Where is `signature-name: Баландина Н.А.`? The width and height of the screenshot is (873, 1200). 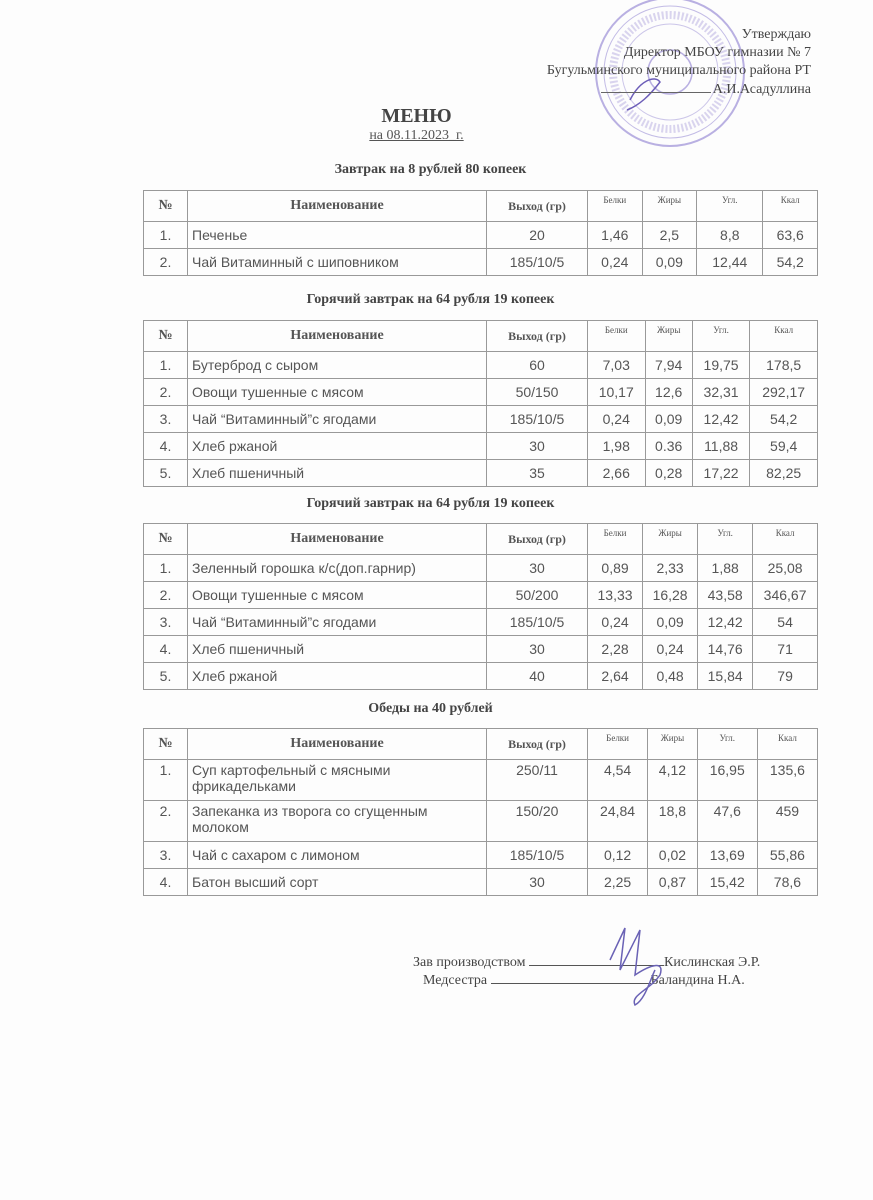 signature-name: Баландина Н.А. is located at coordinates (697, 980).